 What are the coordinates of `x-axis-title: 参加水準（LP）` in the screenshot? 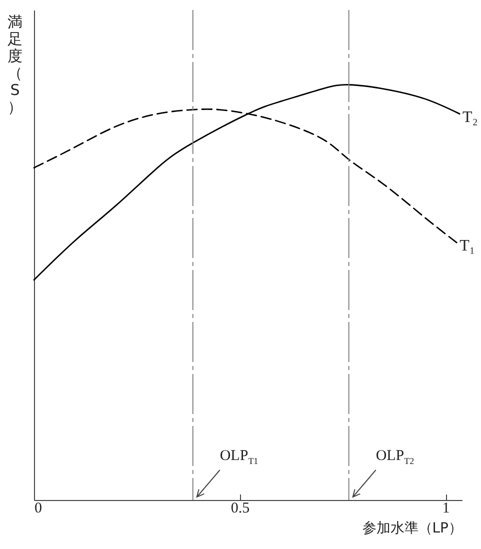 It's located at (412, 528).